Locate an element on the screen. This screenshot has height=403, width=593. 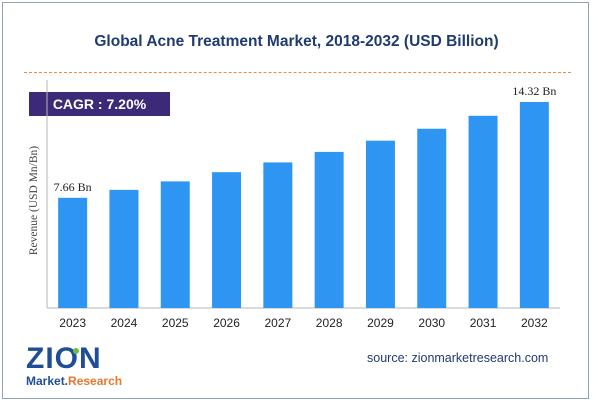
source-credit: source: zionmarketresearch.com is located at coordinates (458, 358).